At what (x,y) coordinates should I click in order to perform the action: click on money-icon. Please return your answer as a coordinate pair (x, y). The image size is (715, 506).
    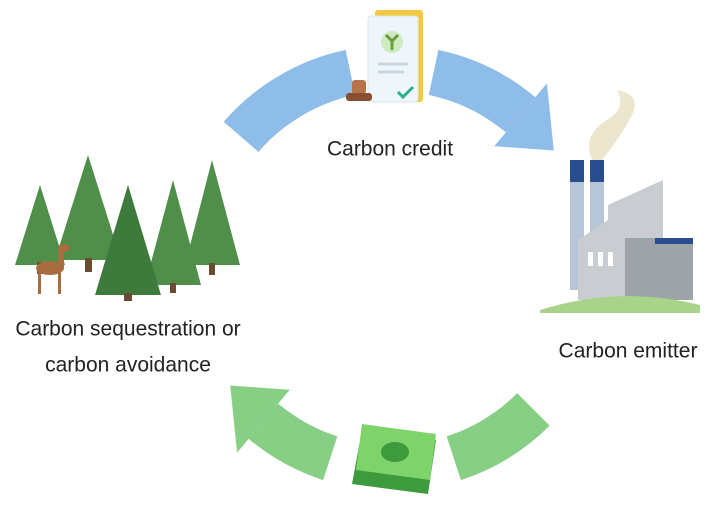
    Looking at the image, I should click on (394, 459).